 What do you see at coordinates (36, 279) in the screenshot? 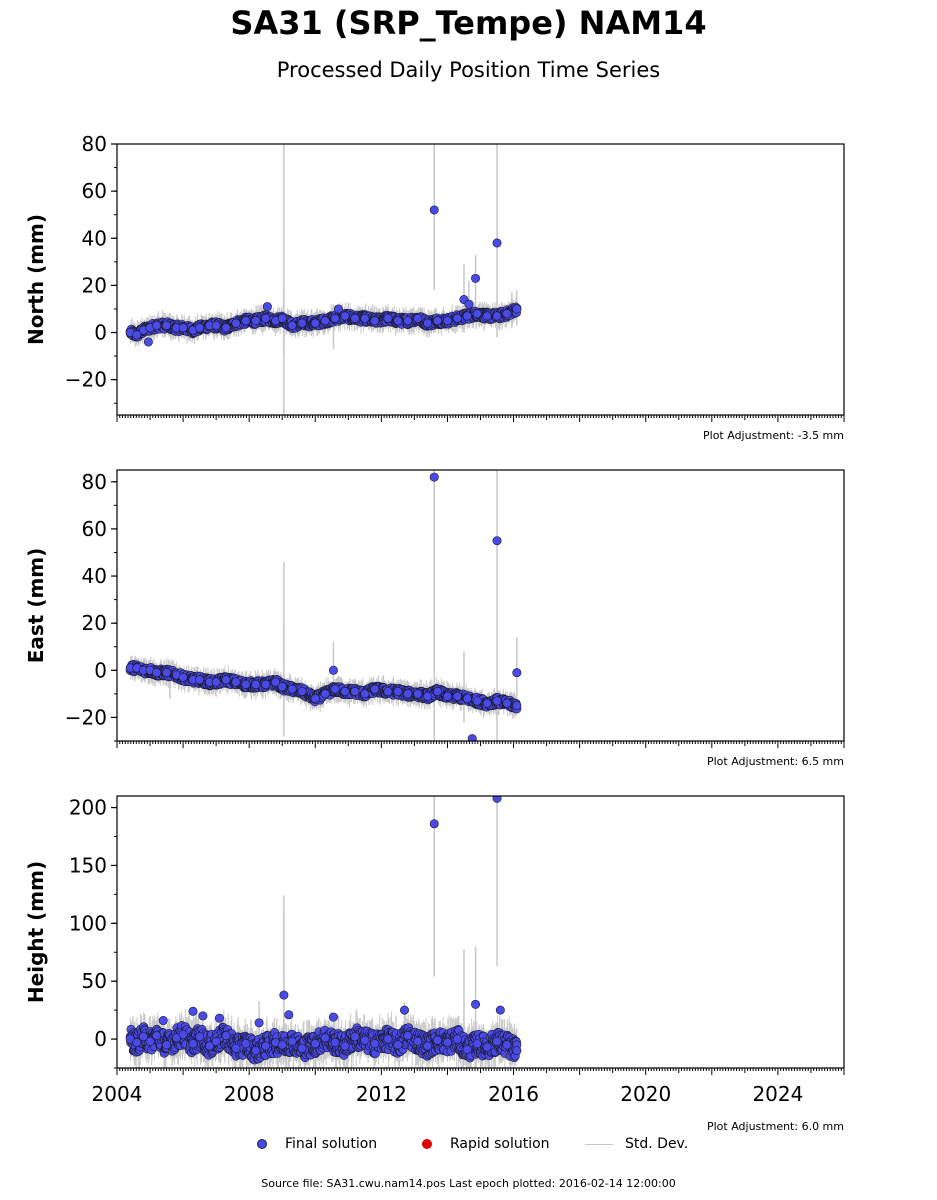
I see `y-axis-label: North (mm)` at bounding box center [36, 279].